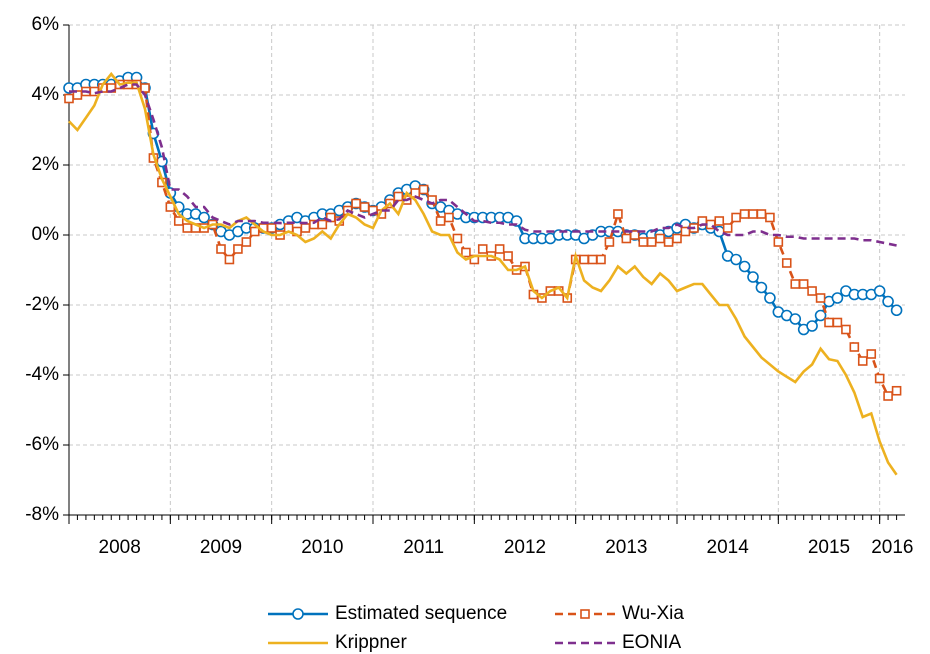  Describe the element at coordinates (46, 234) in the screenshot. I see `y-tick-label: 0%` at that location.